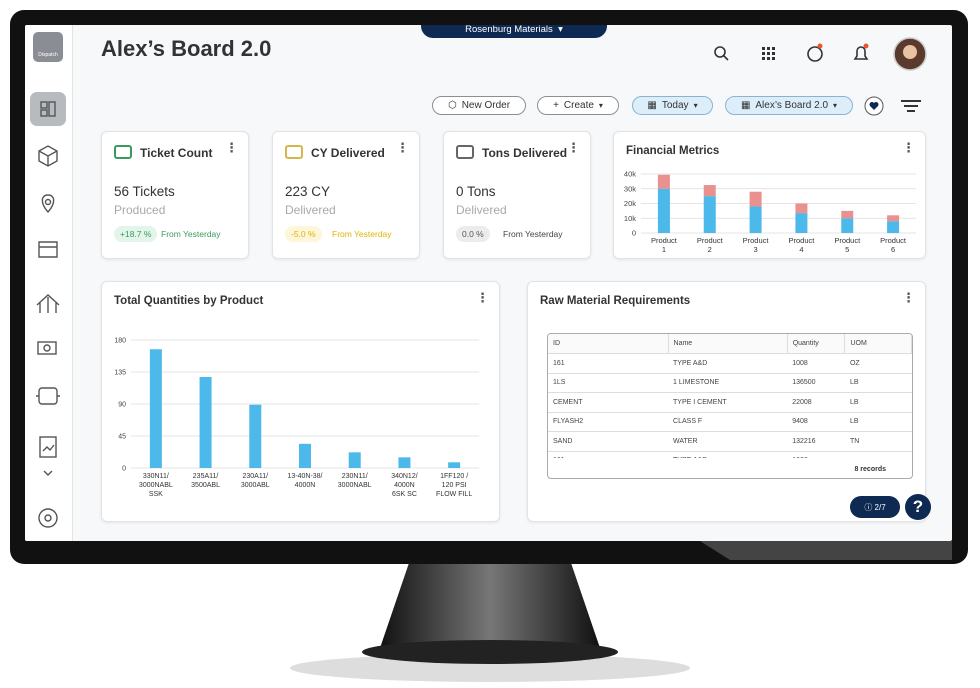 This screenshot has width=980, height=688. Describe the element at coordinates (136, 234) in the screenshot. I see `kpi-change: +18.7 %` at that location.